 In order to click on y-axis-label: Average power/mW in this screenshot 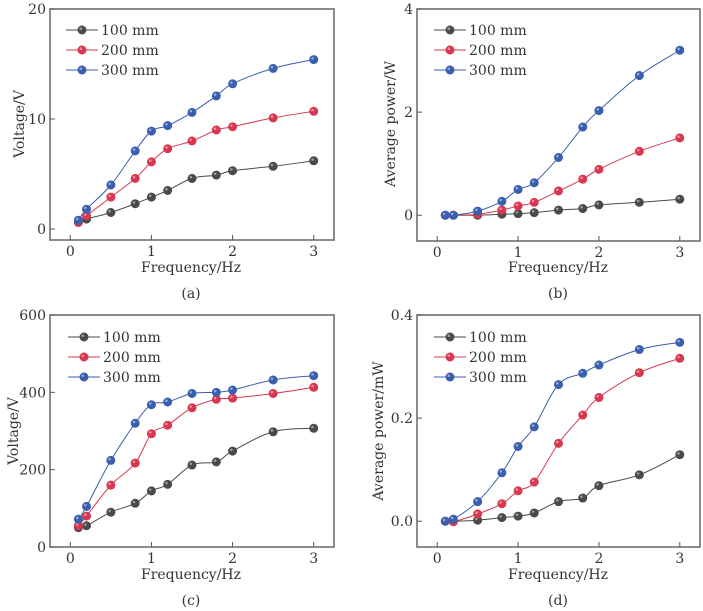, I will do `click(379, 431)`.